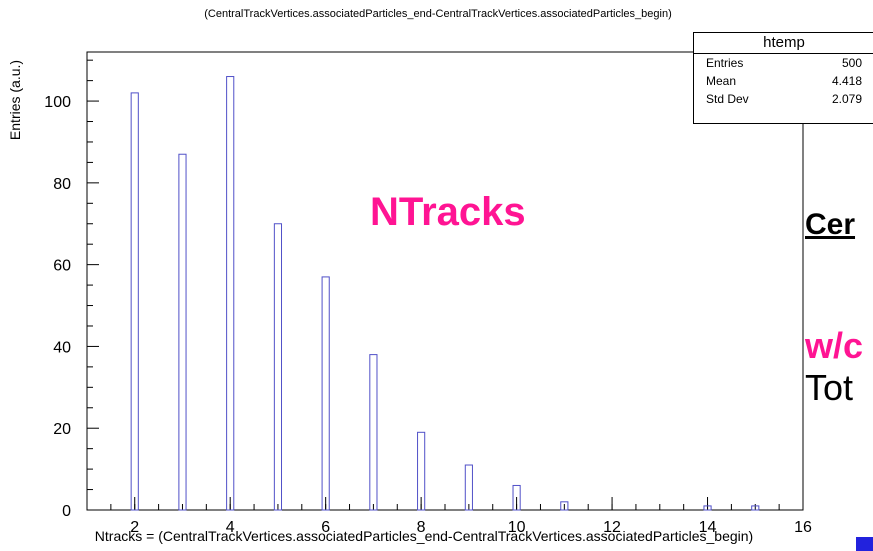  Describe the element at coordinates (57, 102) in the screenshot. I see `y-tick-label: 100` at that location.